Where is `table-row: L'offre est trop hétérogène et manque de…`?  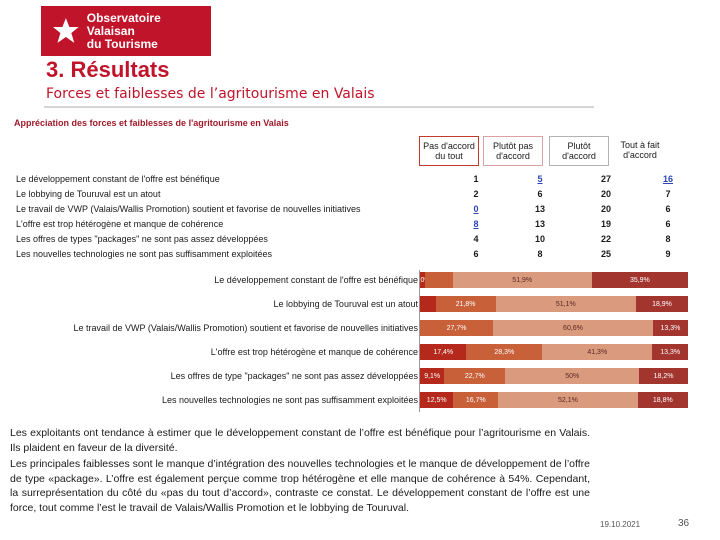
table-row: L'offre est trop hétérogène et manque de… is located at coordinates (354, 224).